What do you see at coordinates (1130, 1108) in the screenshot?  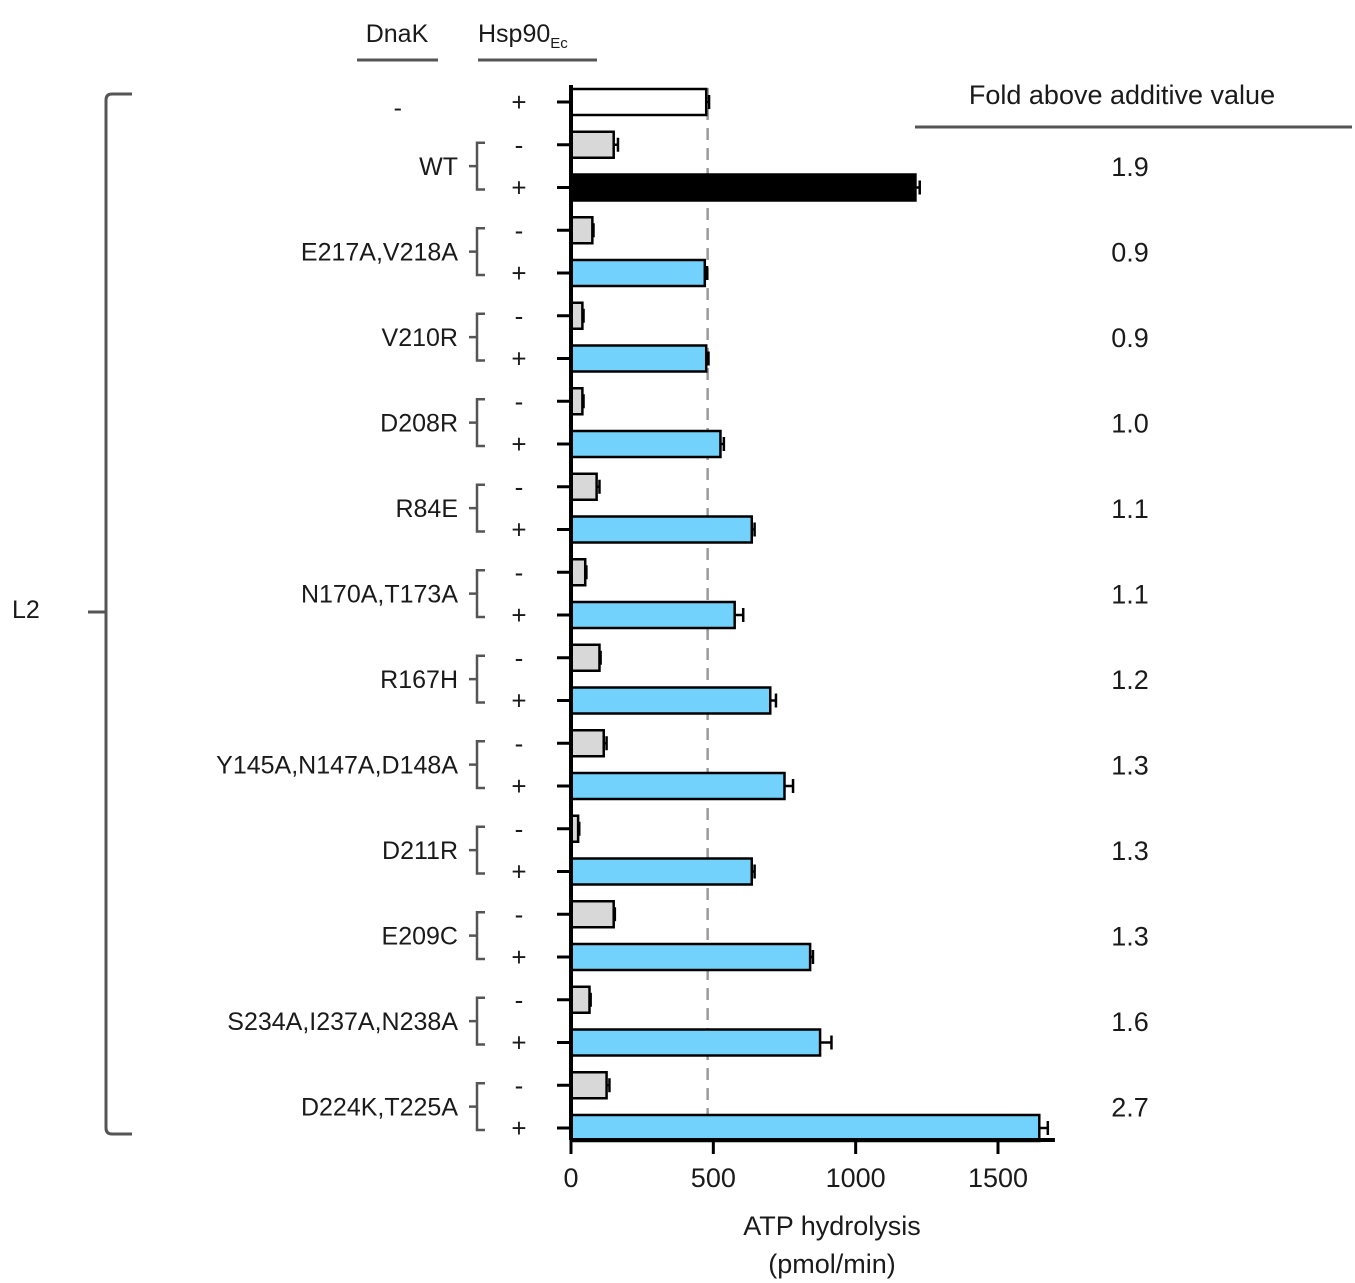 I see `fold-value: 2.7` at bounding box center [1130, 1108].